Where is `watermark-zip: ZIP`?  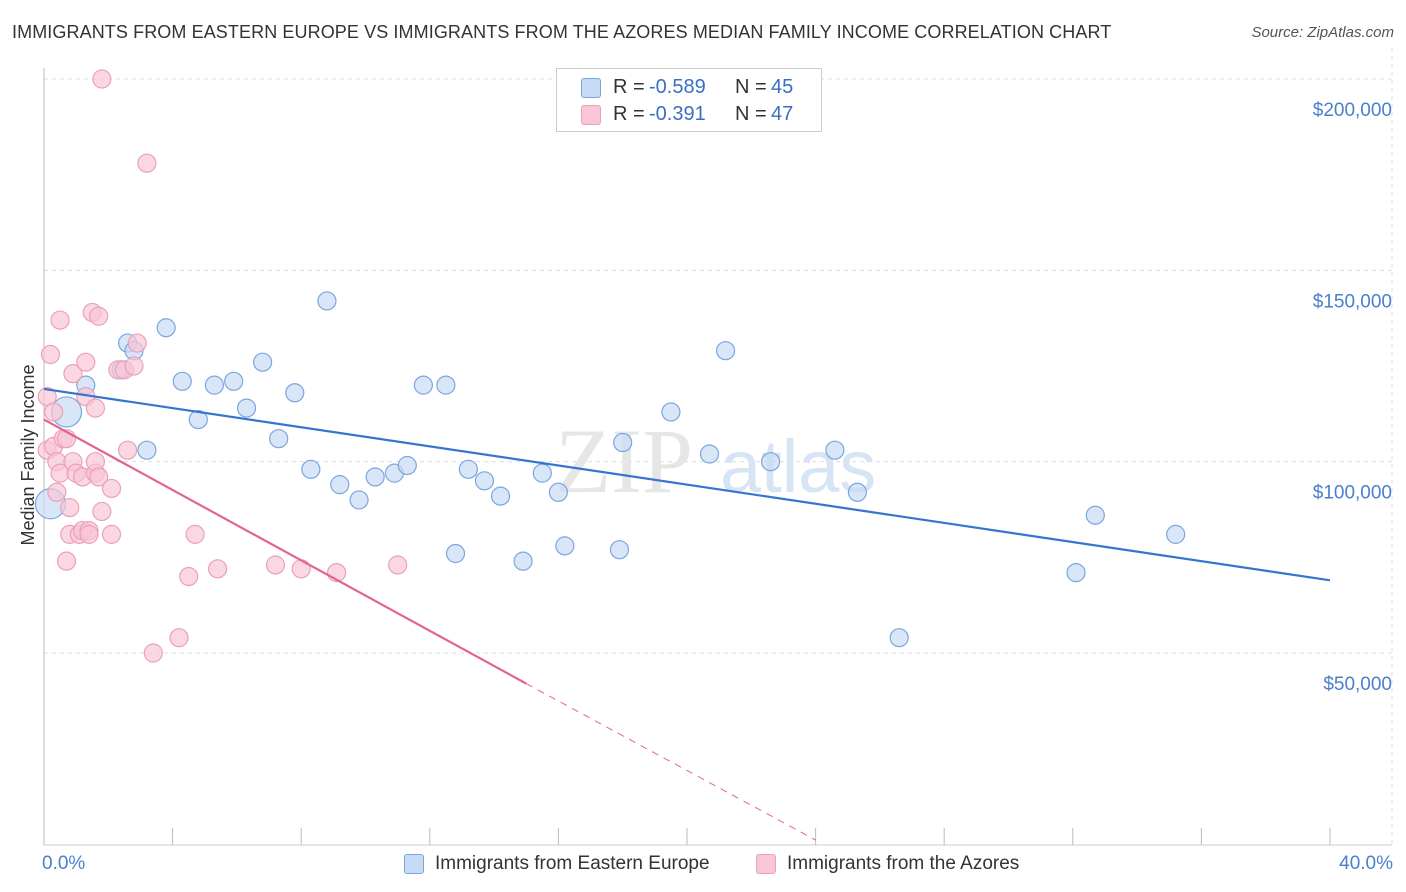 watermark-zip: ZIP is located at coordinates (624, 461).